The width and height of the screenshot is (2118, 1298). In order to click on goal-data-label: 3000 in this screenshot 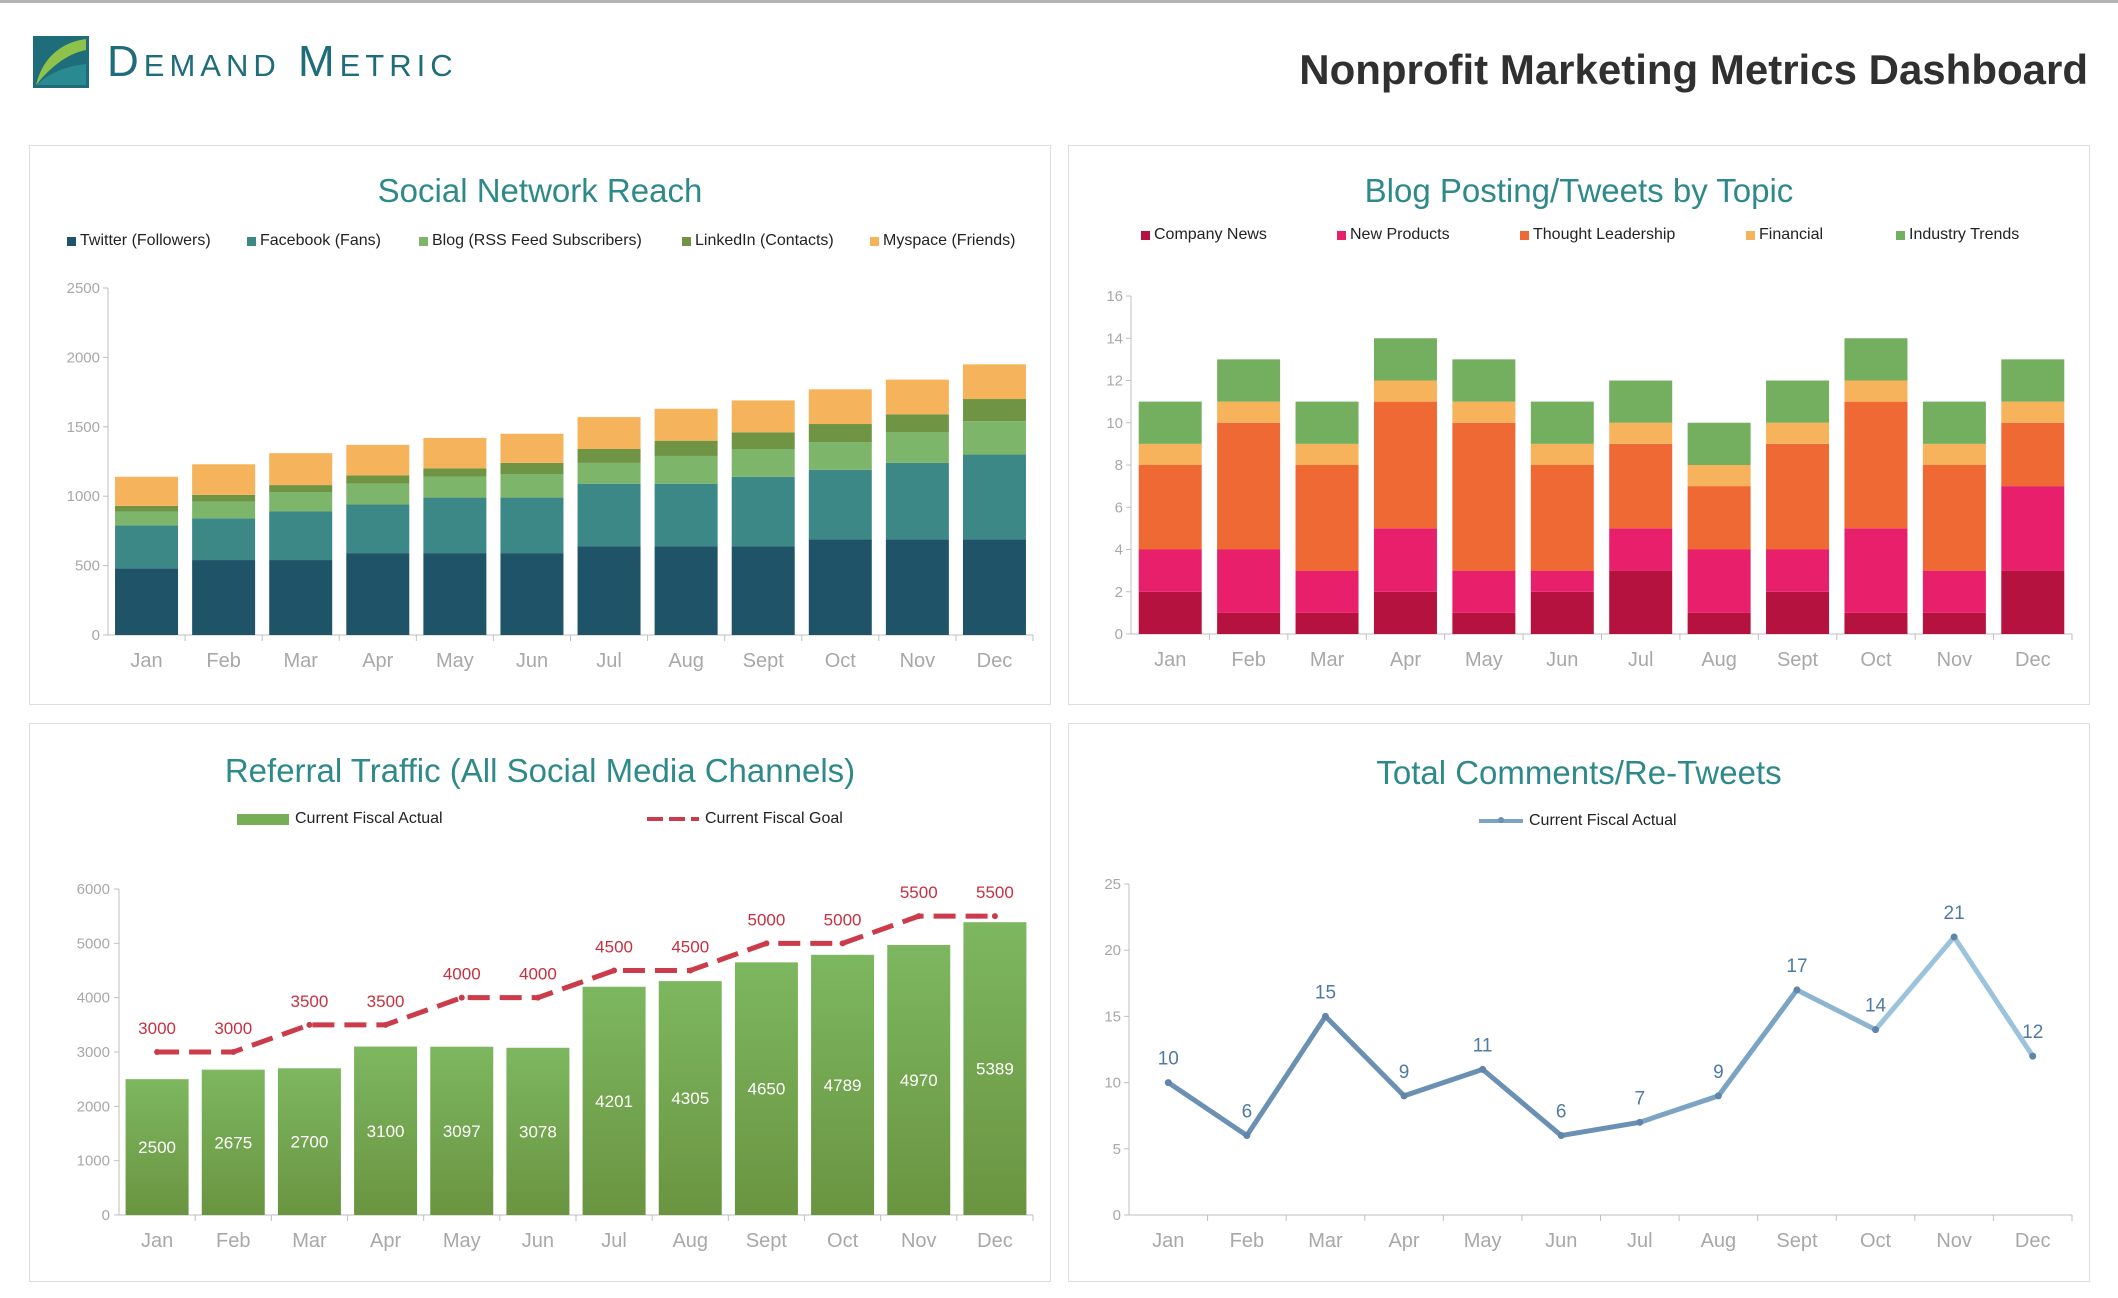, I will do `click(233, 1028)`.